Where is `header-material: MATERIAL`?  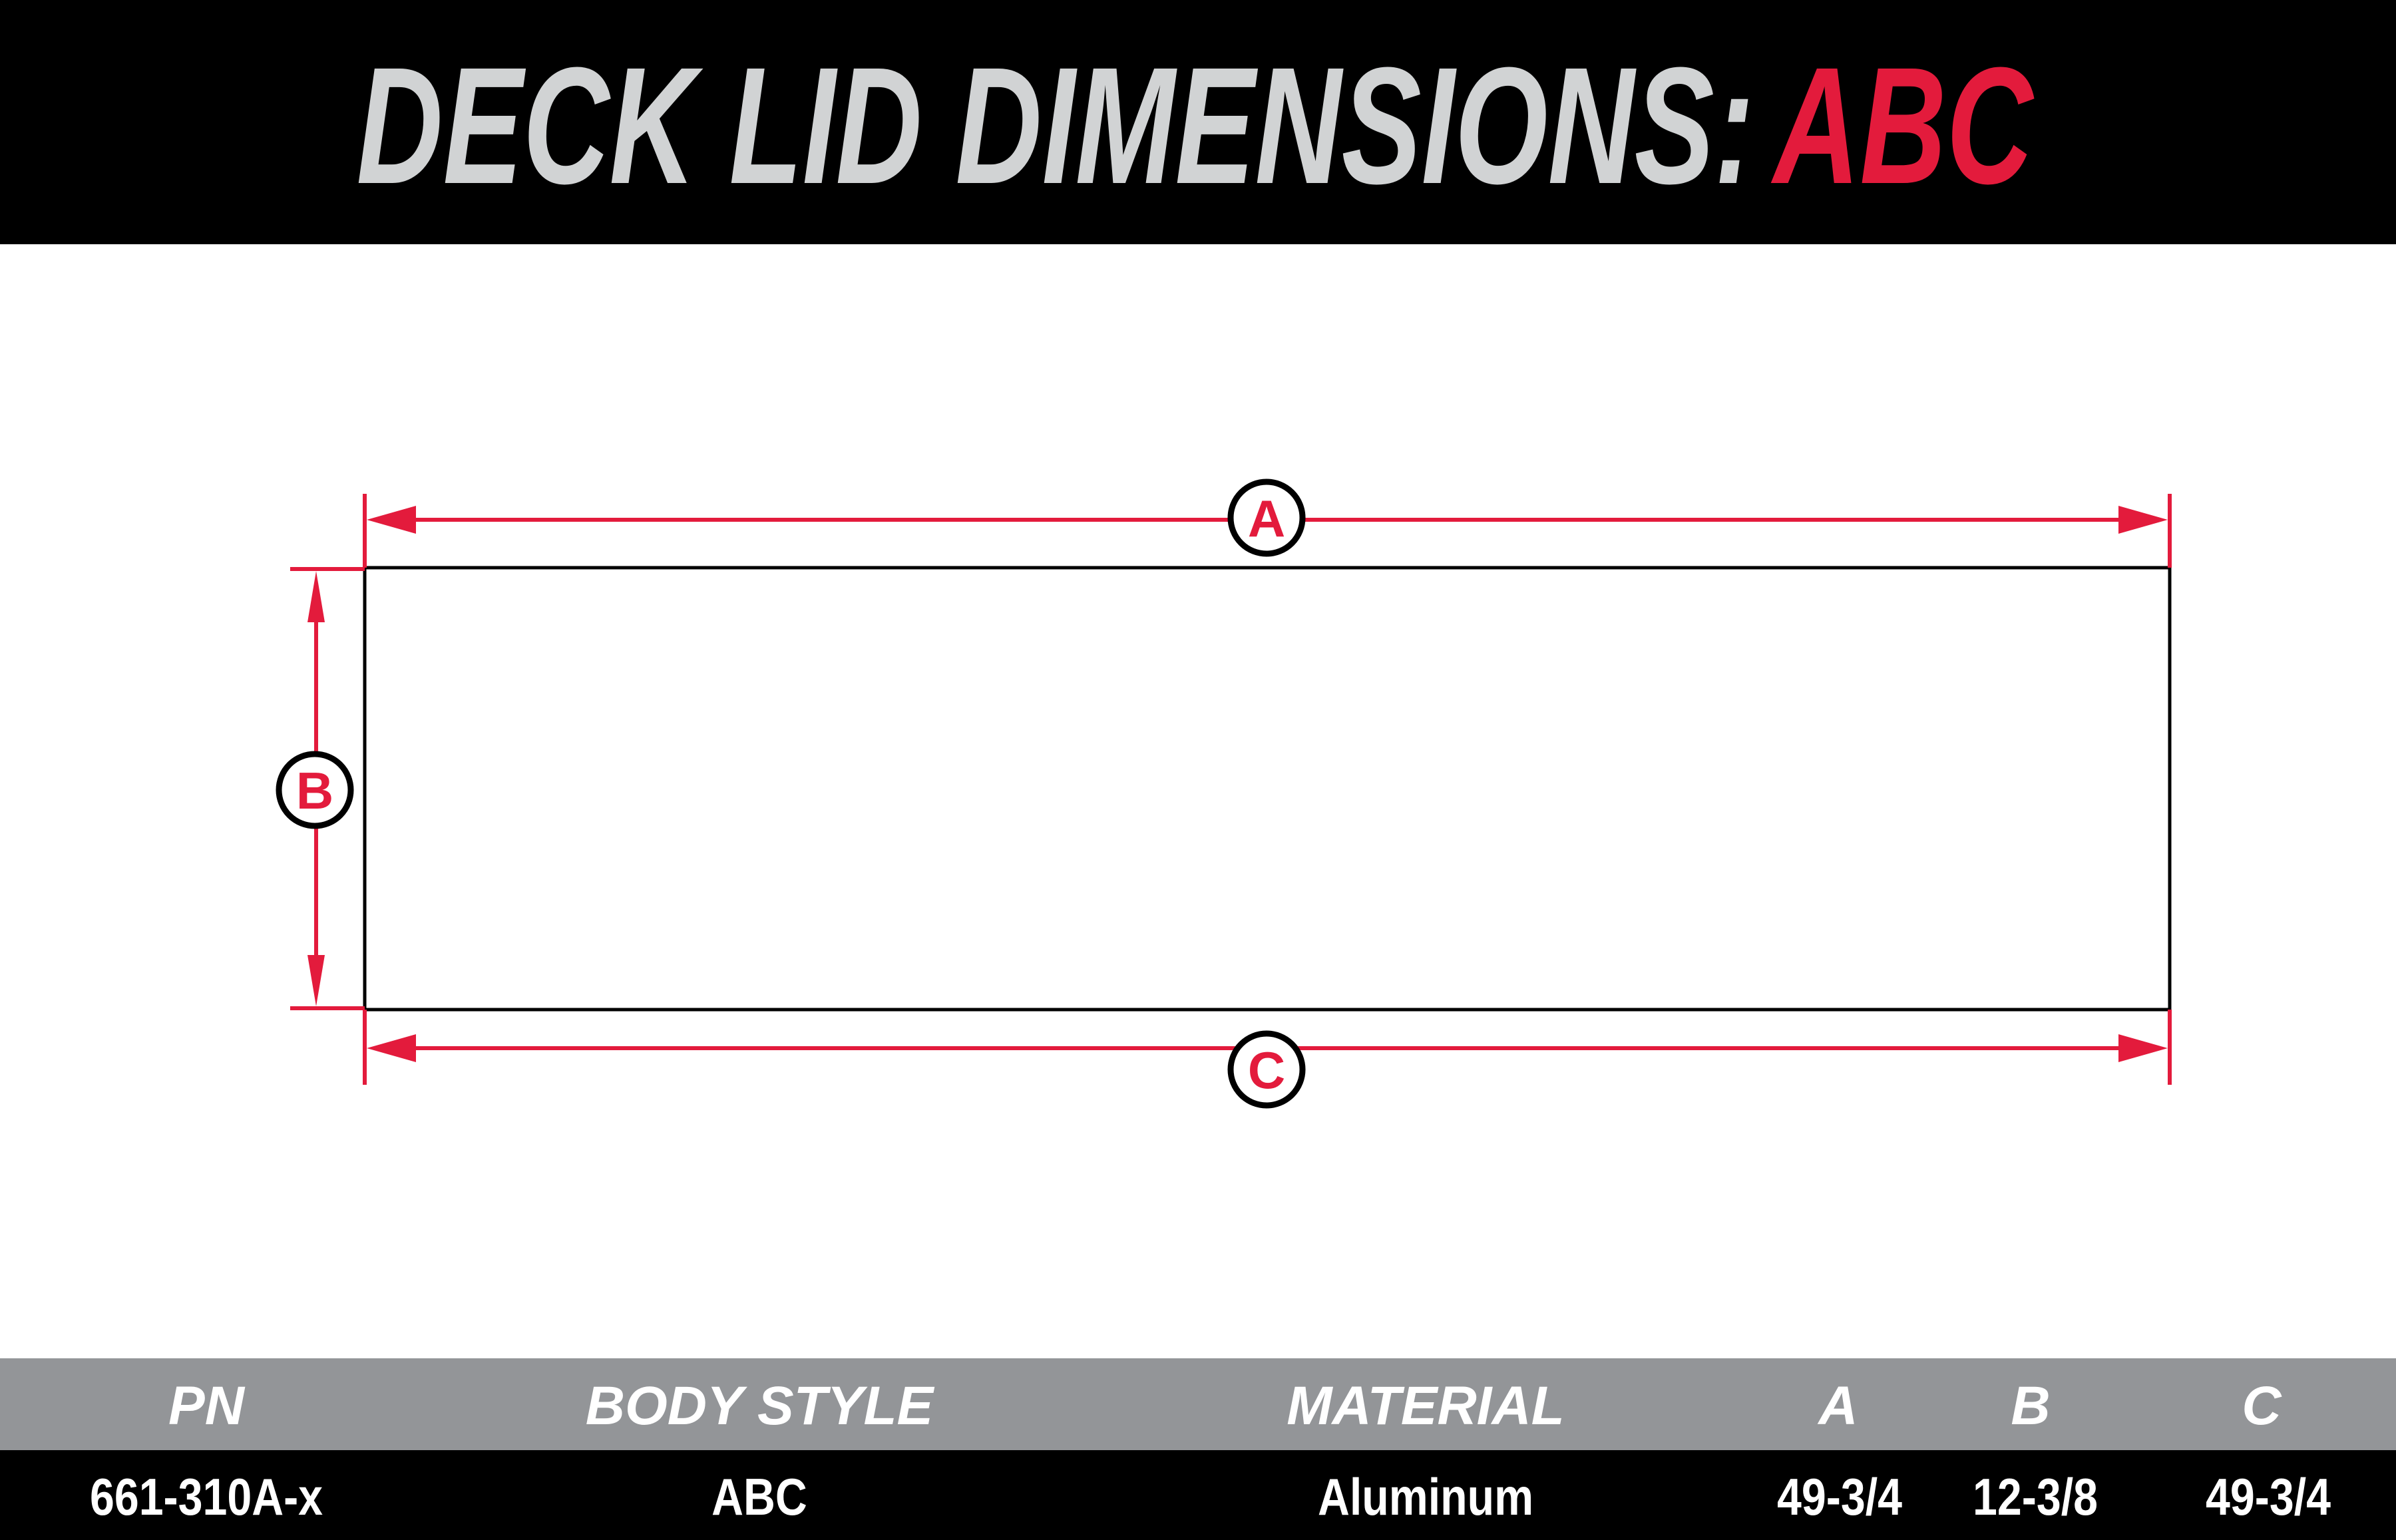 header-material: MATERIAL is located at coordinates (1426, 1406).